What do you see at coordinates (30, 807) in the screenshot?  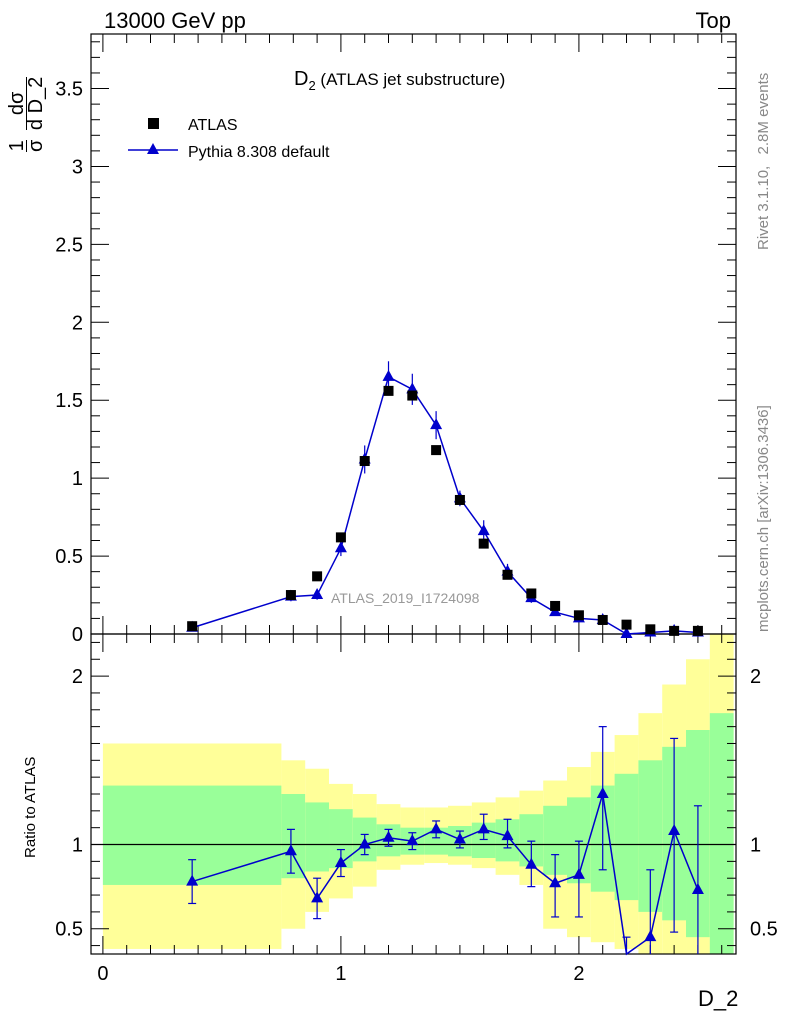 I see `ratio-ylabel: Ratio to ATLAS` at bounding box center [30, 807].